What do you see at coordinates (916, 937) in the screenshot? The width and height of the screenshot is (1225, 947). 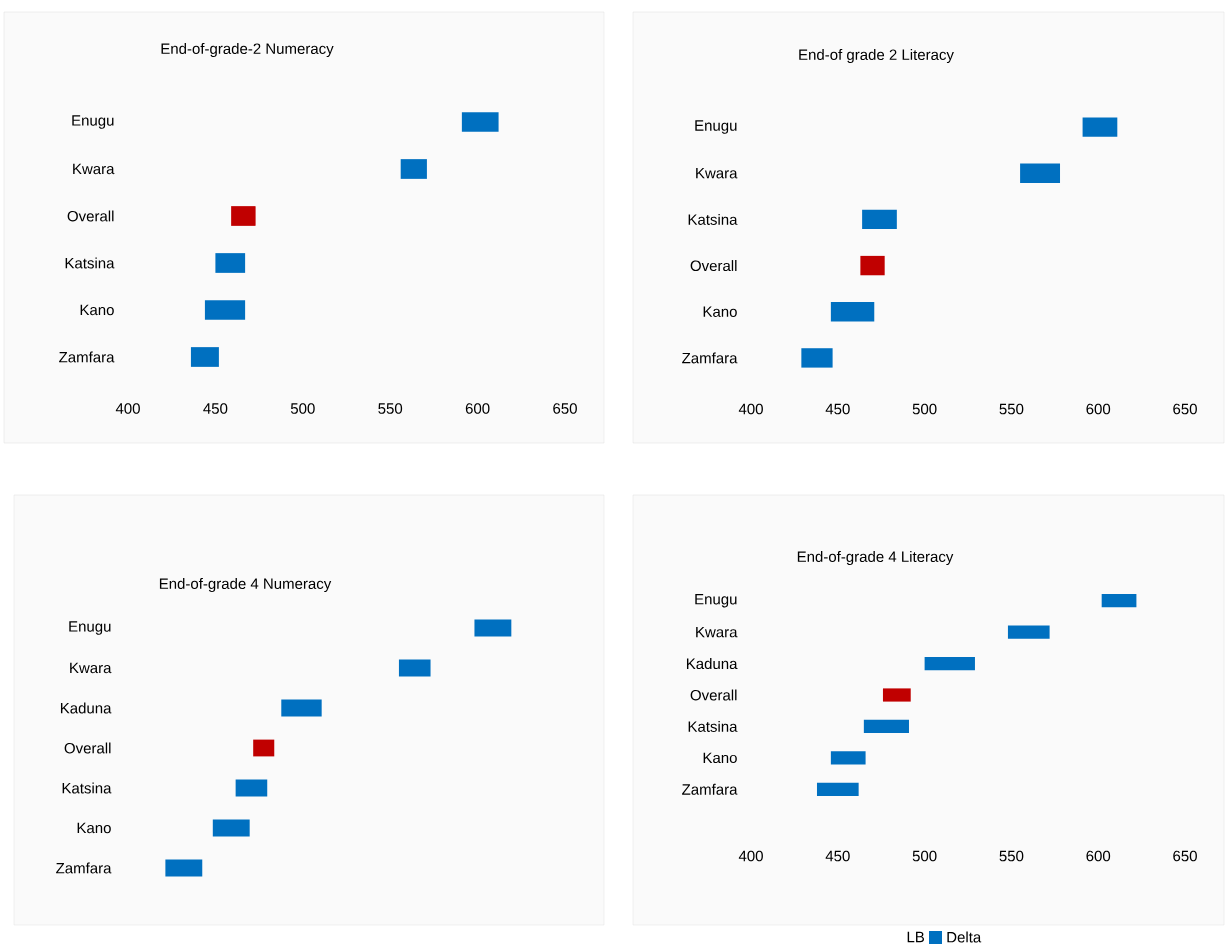 I see `legend-title: LB` at bounding box center [916, 937].